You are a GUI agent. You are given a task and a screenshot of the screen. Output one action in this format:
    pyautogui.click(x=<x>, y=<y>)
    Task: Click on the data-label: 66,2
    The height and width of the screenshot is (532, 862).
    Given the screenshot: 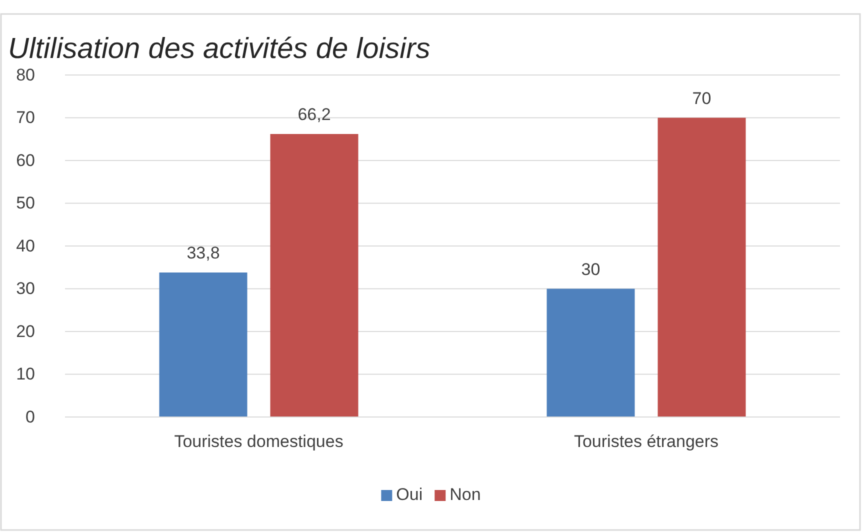 What is the action you would take?
    pyautogui.click(x=314, y=114)
    